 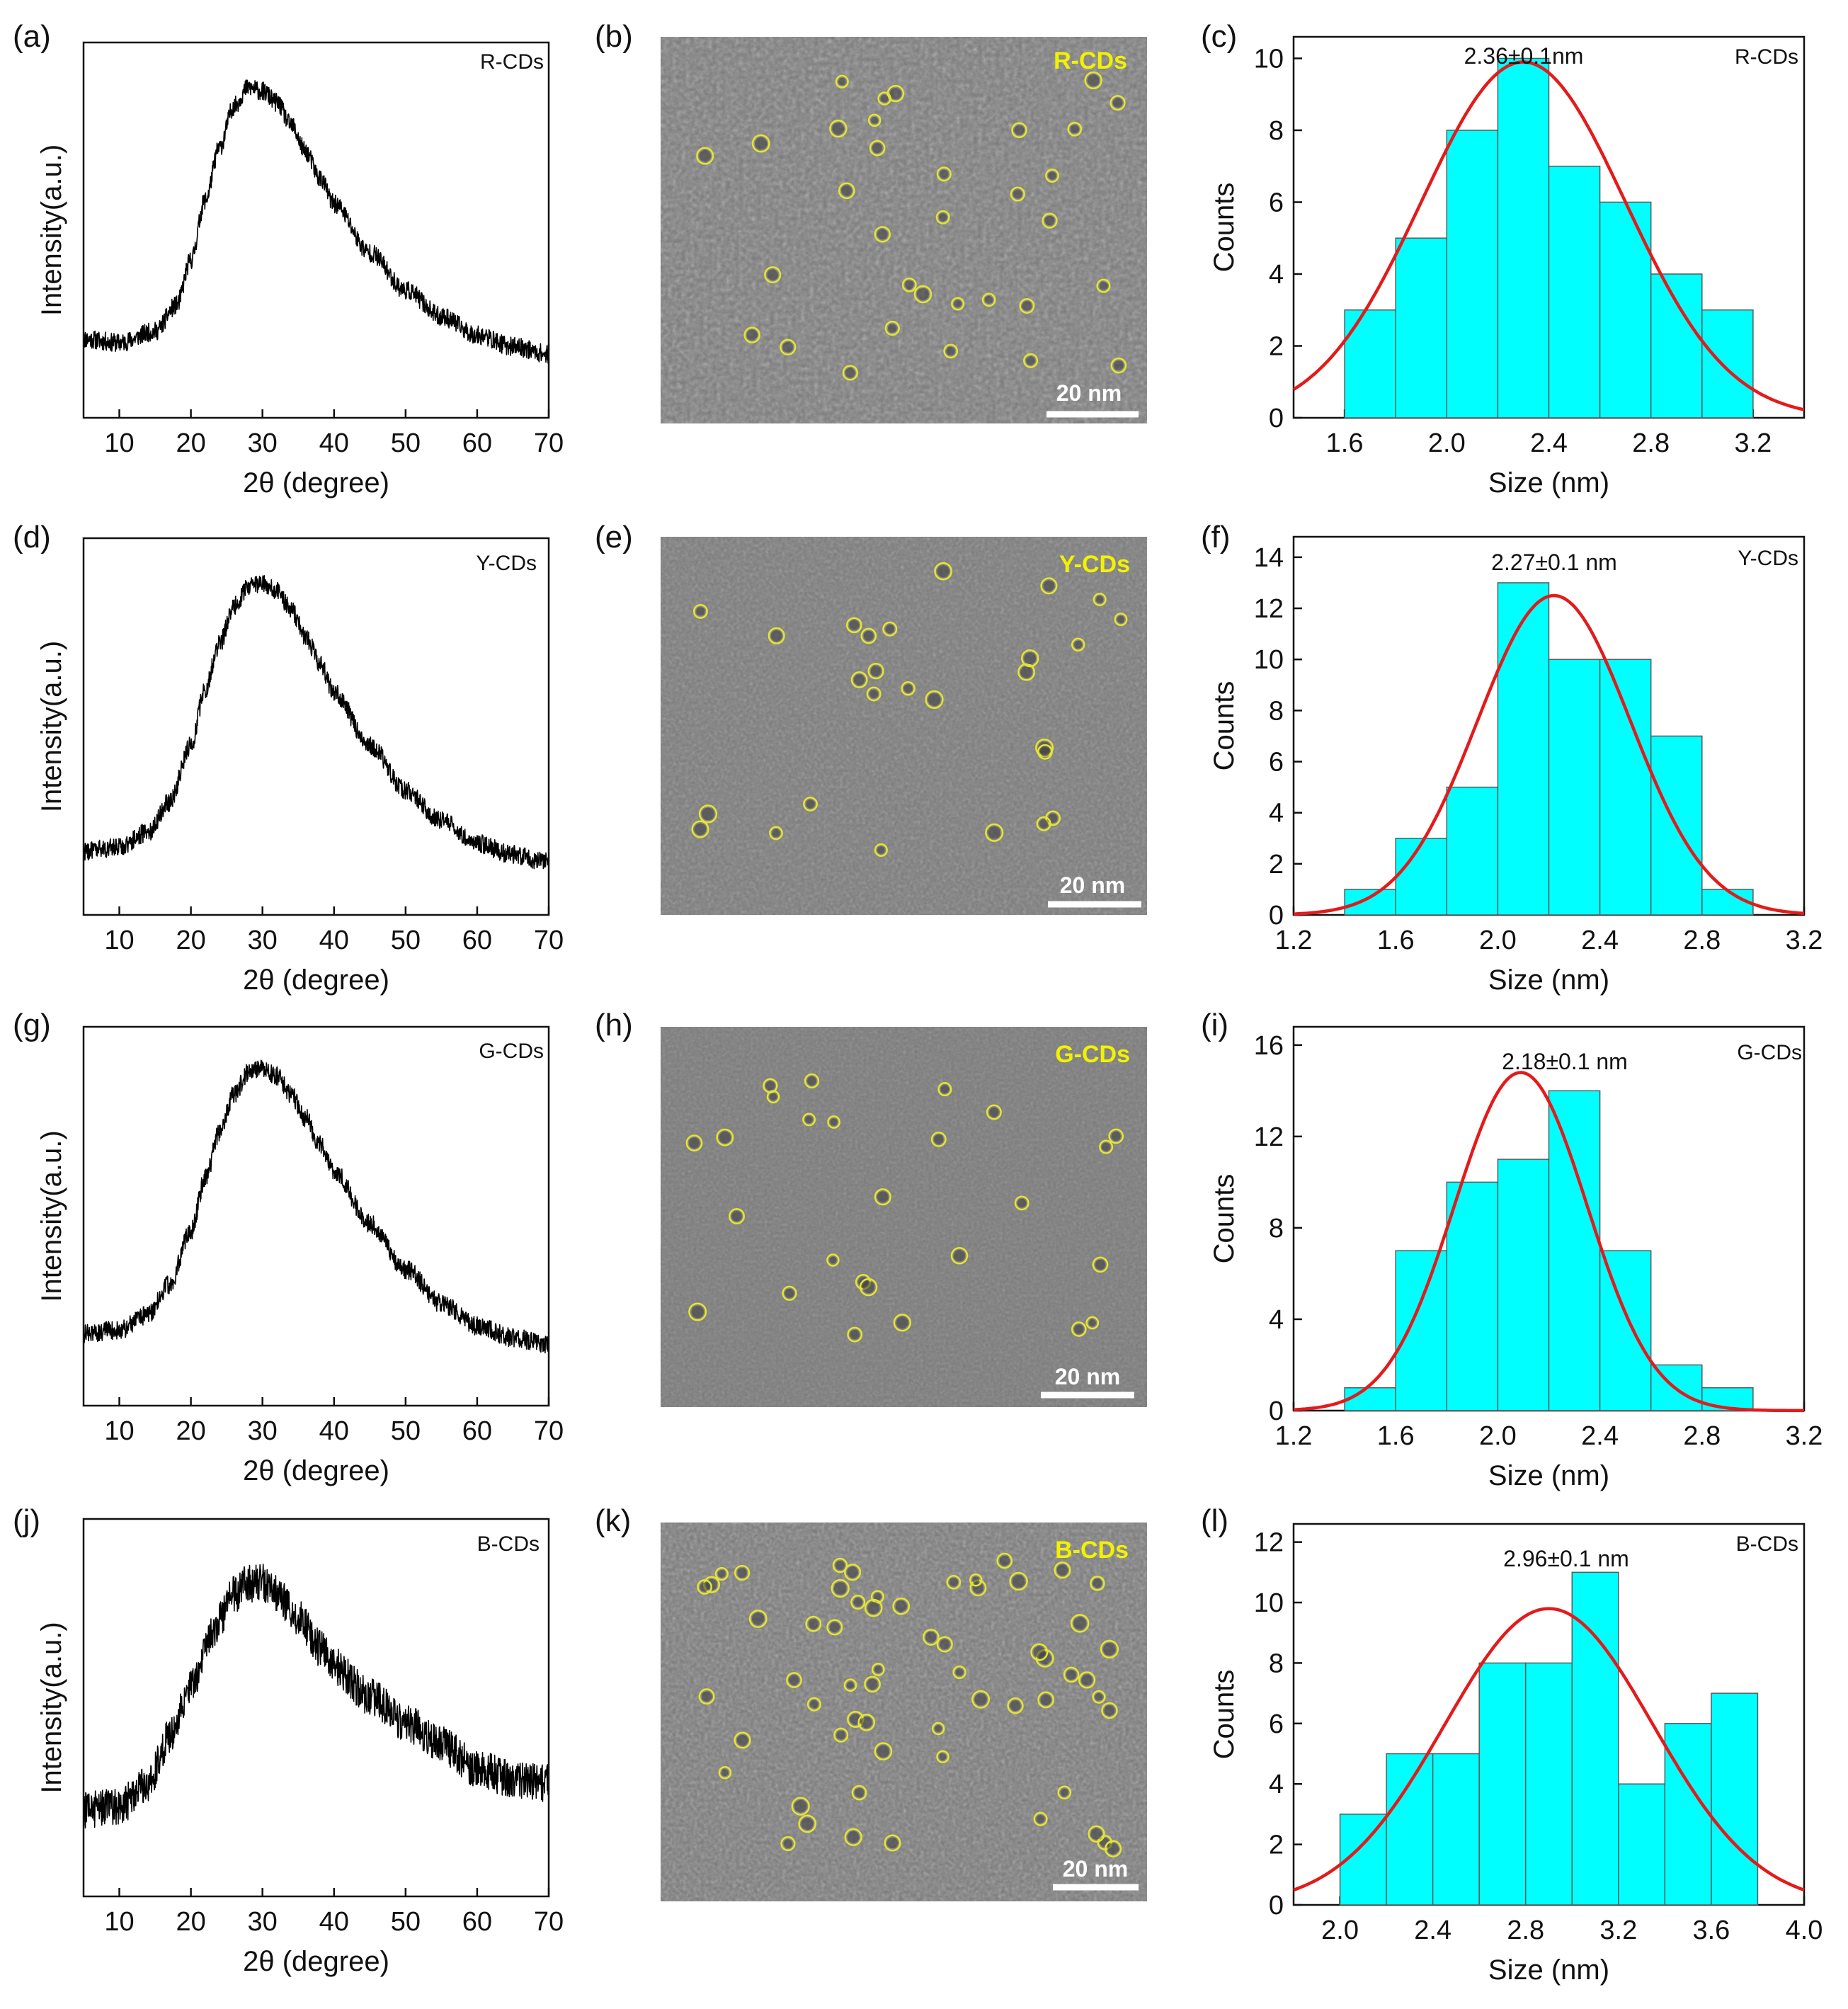 What do you see at coordinates (1565, 1061) in the screenshot?
I see `hist-size-annotation-g-cds: 2.18±0.1 nm` at bounding box center [1565, 1061].